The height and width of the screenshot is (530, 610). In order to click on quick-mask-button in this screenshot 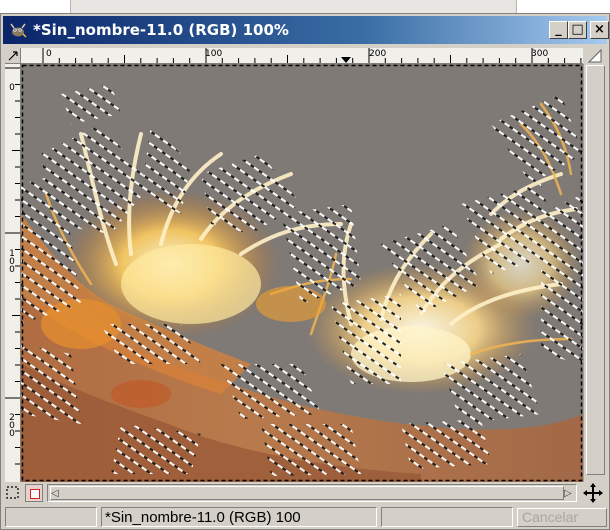, I will do `click(34, 493)`.